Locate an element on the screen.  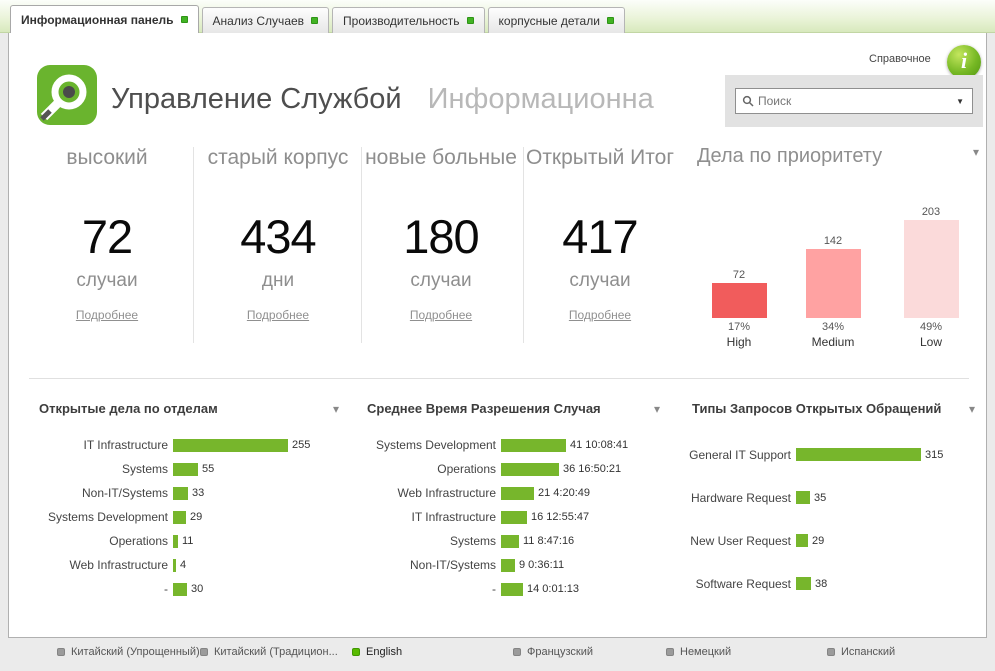
chart-row: IT Infrastructure 16 12:55:47 is located at coordinates (511, 517).